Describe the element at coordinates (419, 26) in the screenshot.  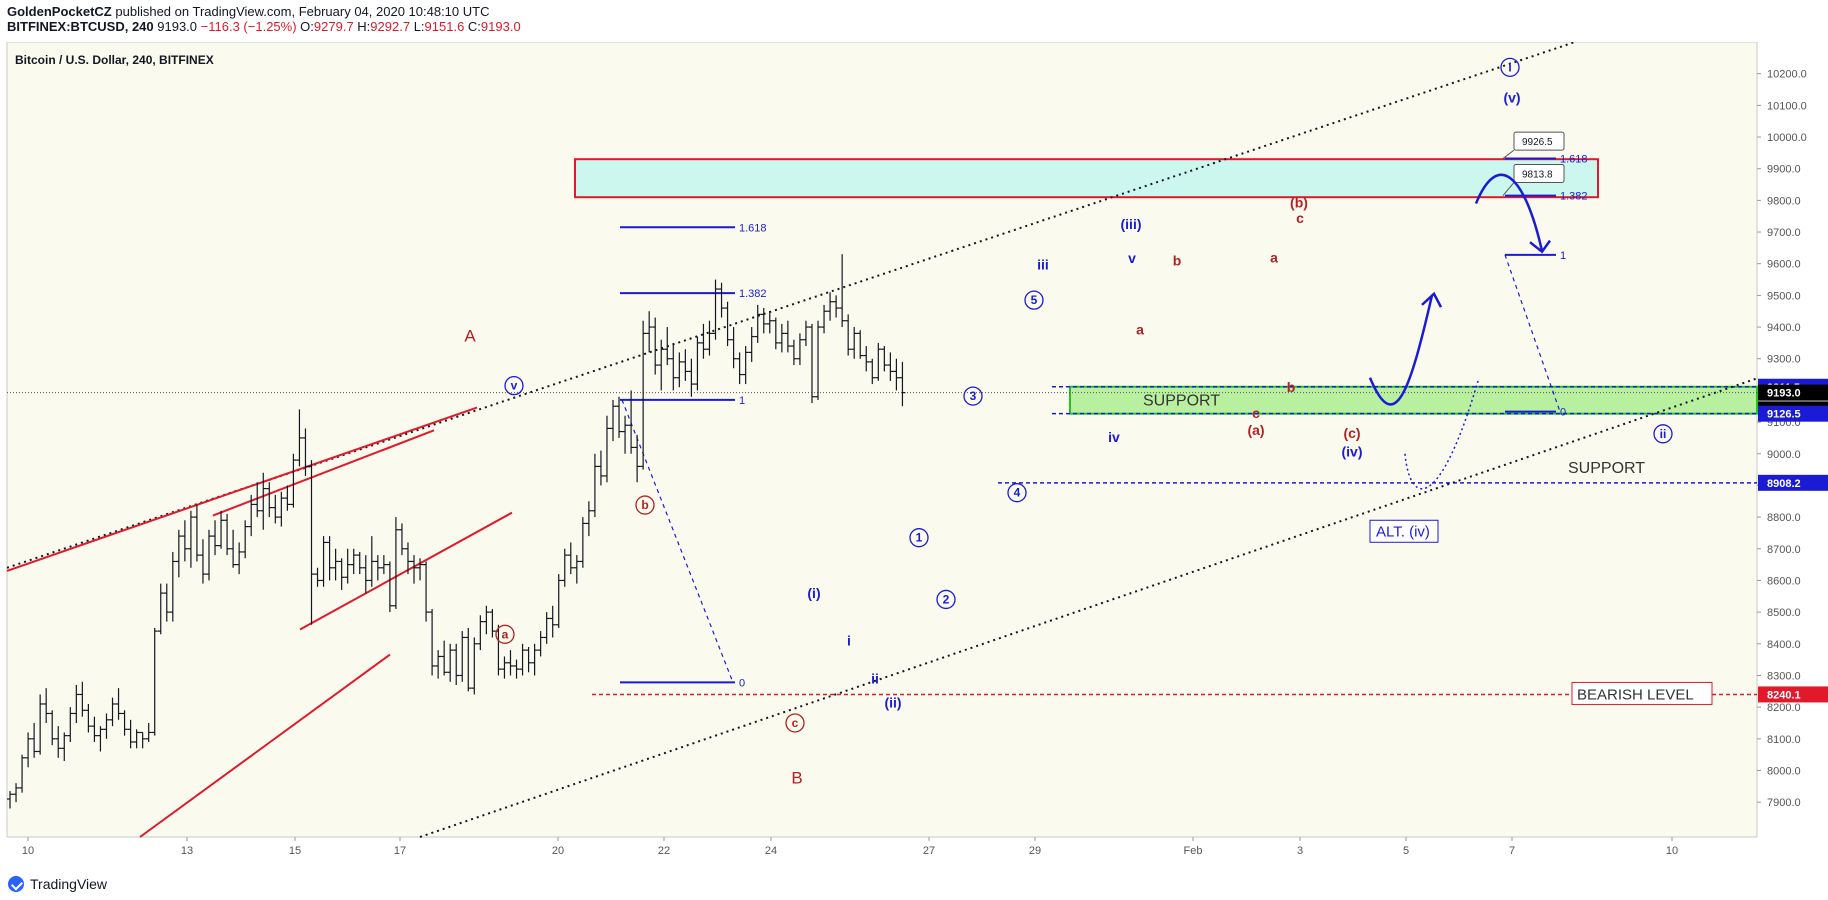
I see `low-label: L:` at that location.